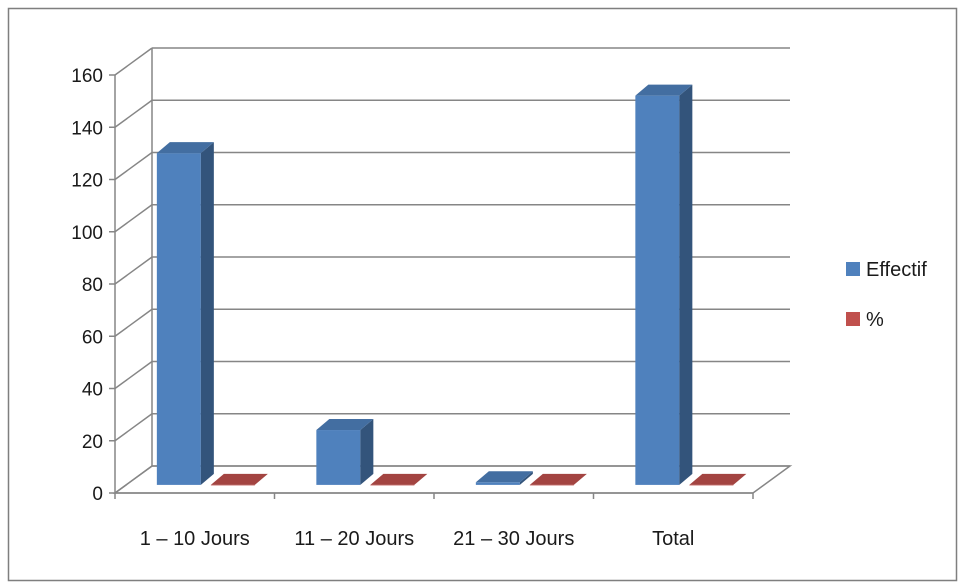  Describe the element at coordinates (87, 233) in the screenshot. I see `y-tick-label: 100` at that location.